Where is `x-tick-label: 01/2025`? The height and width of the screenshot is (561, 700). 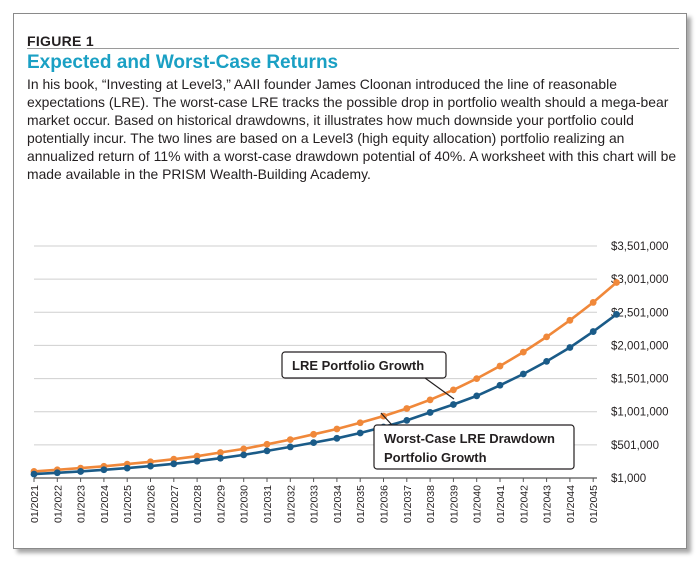 x-tick-label: 01/2025 is located at coordinates (128, 504).